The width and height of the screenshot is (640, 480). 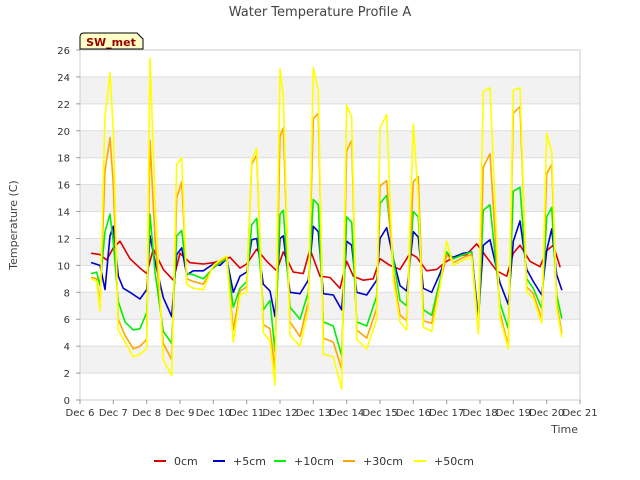 I want to click on y-tick-label: 12, so click(x=63, y=239).